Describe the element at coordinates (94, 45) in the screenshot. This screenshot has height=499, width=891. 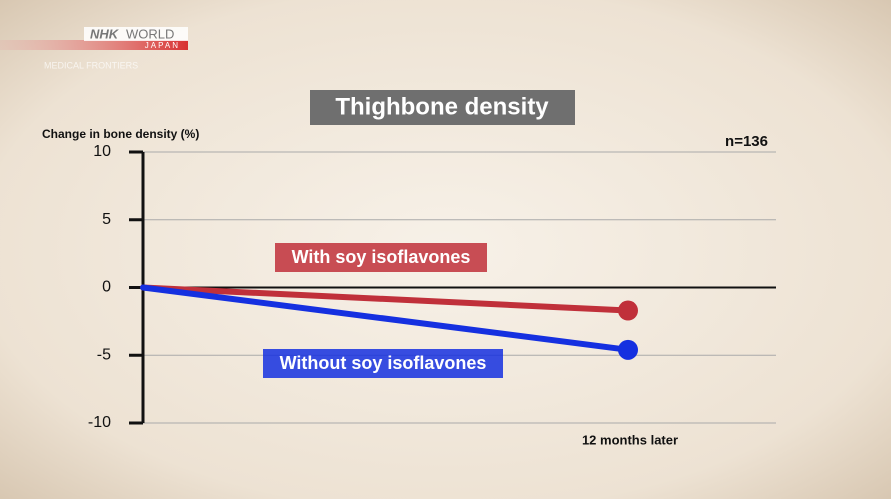
I see `logo-band` at that location.